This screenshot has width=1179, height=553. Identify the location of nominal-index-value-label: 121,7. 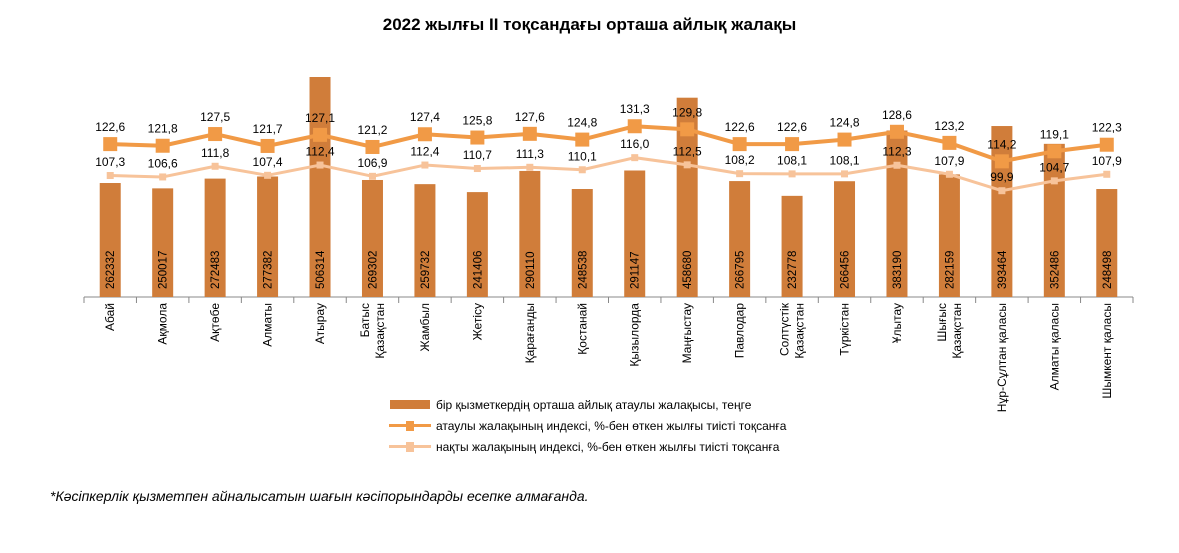
(268, 129).